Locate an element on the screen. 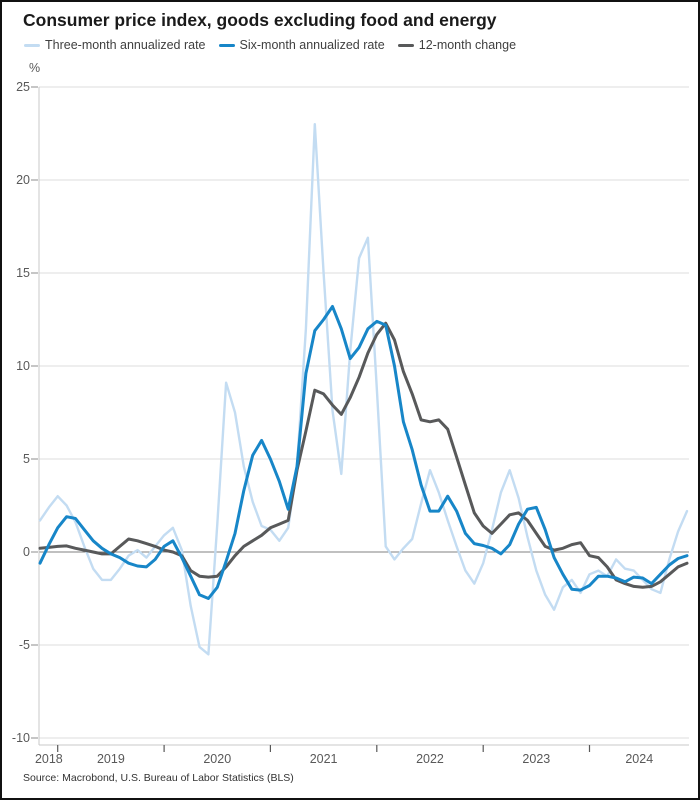 This screenshot has height=802, width=700. y-axis-tick-label: 5 is located at coordinates (26, 459).